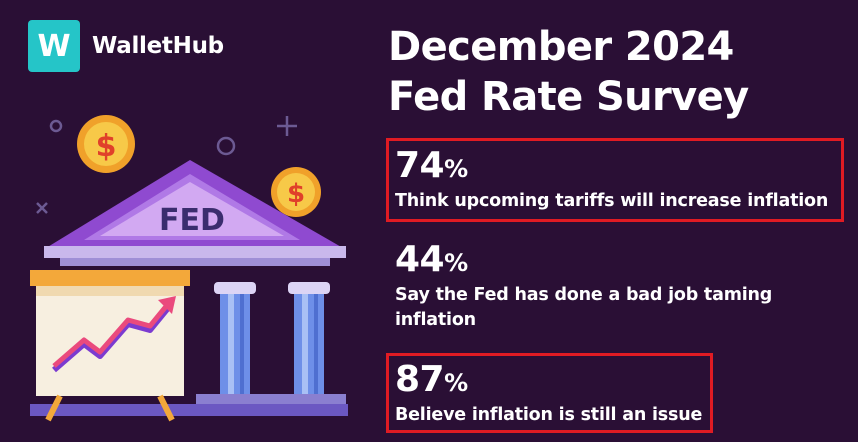 Image resolution: width=858 pixels, height=442 pixels. Describe the element at coordinates (56, 126) in the screenshot. I see `small-circle-decoration` at that location.